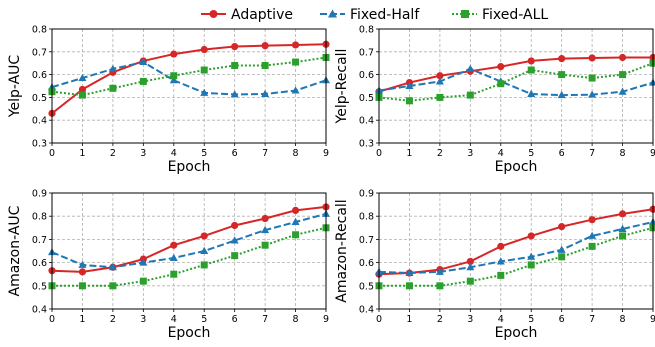 The height and width of the screenshot is (347, 655). What do you see at coordinates (39, 286) in the screenshot?
I see `amazon-auc-ytick-label: 0.5` at bounding box center [39, 286].